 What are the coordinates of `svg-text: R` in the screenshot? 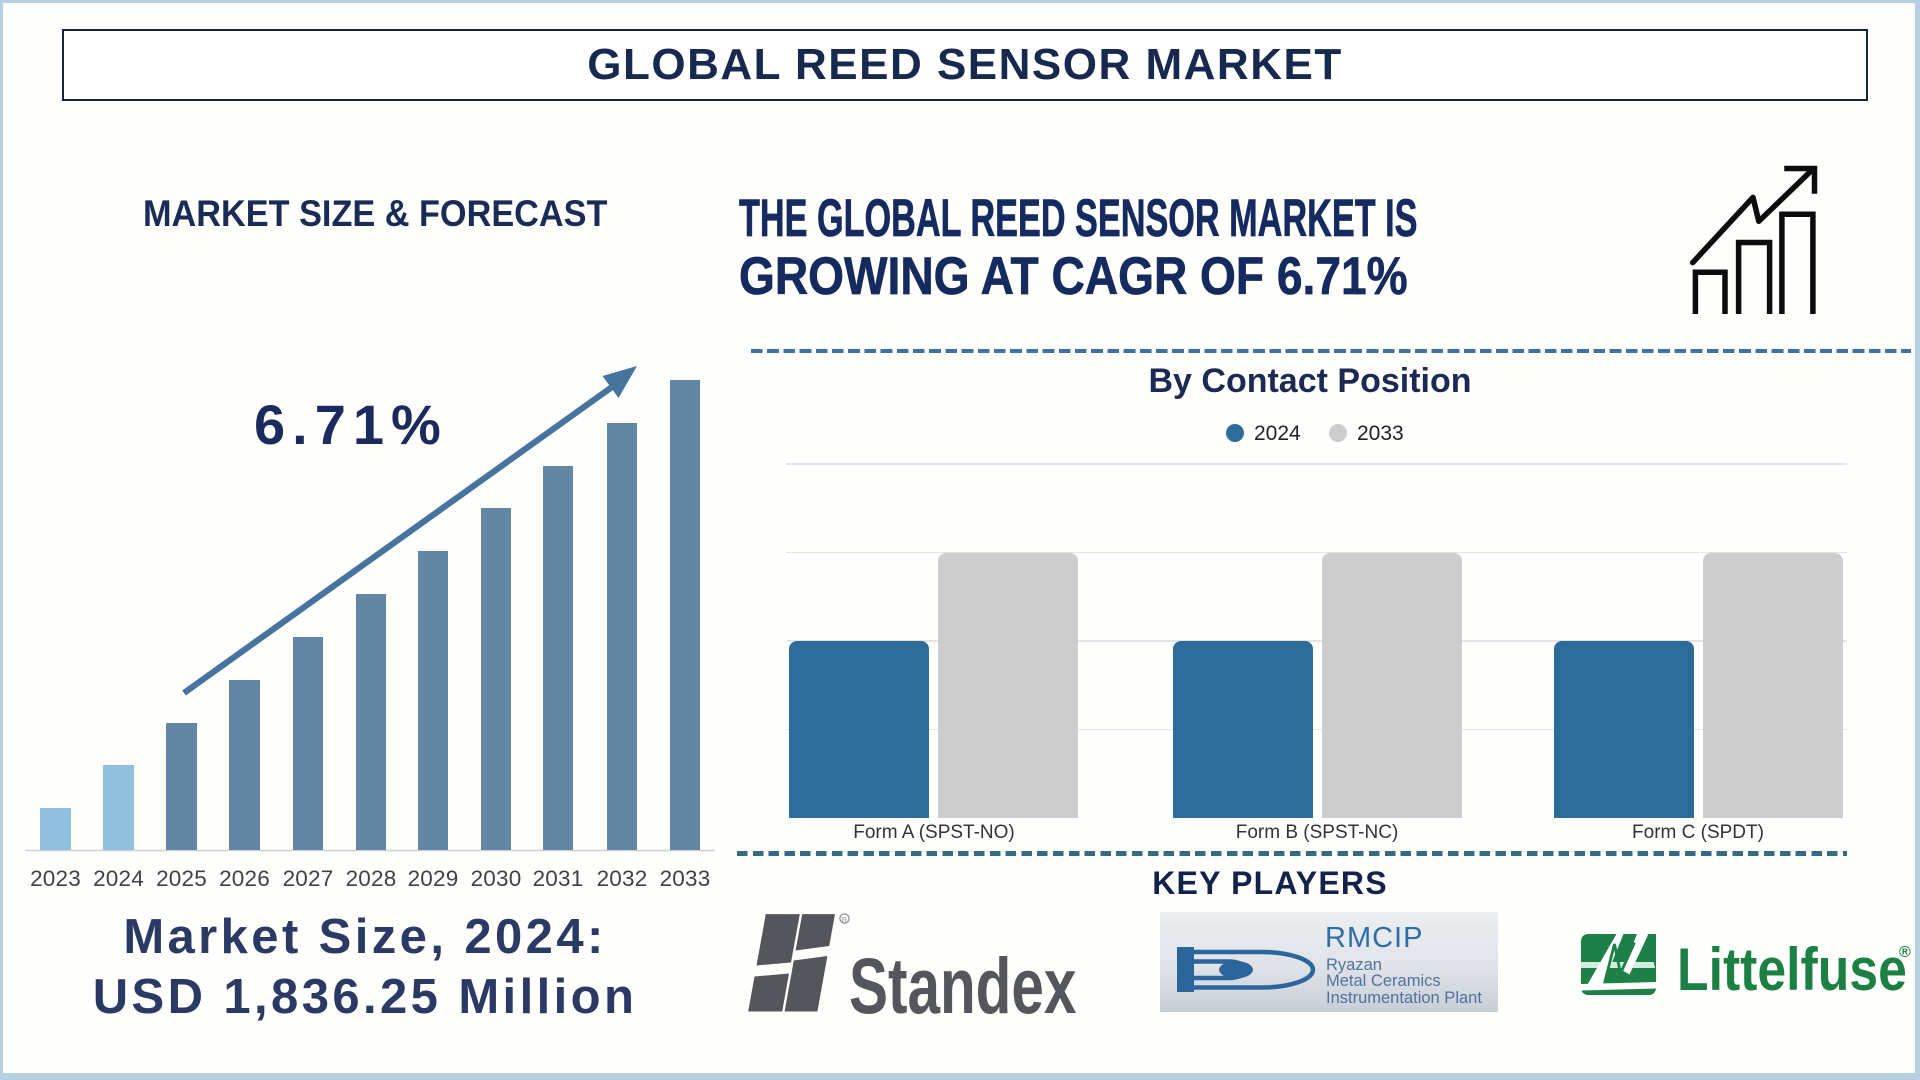 It's located at (845, 919).